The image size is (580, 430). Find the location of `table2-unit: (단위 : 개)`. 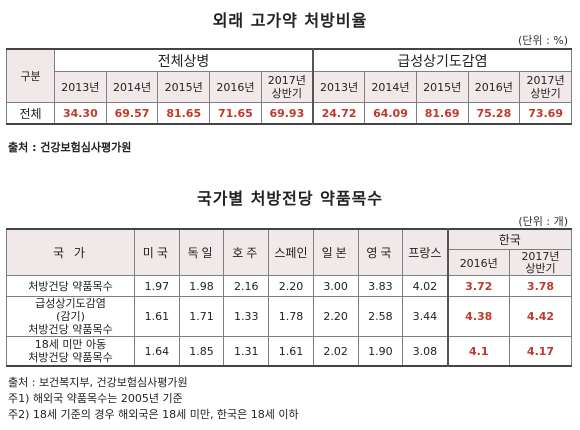

table2-unit: (단위 : 개) is located at coordinates (543, 221).